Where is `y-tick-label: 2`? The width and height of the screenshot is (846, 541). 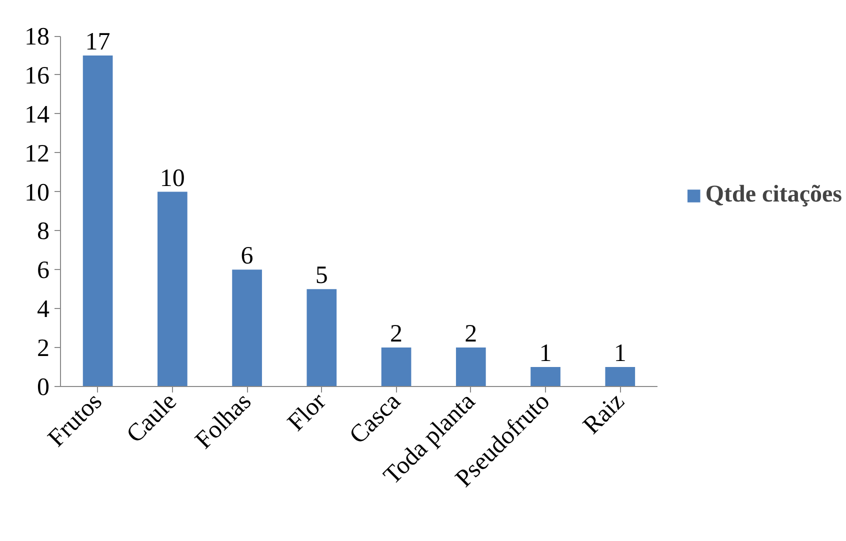
y-tick-label: 2 is located at coordinates (43, 348).